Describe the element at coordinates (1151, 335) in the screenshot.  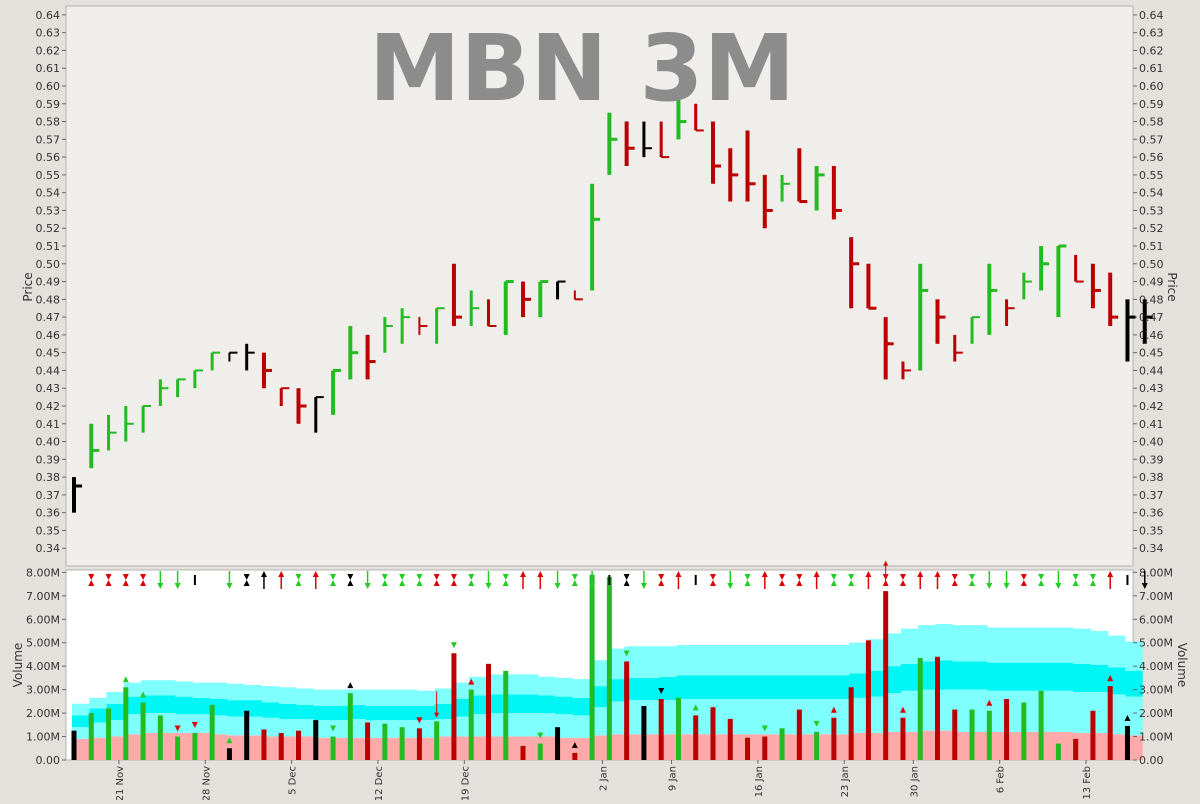
I see `price-tick-label-right: 0.46` at that location.